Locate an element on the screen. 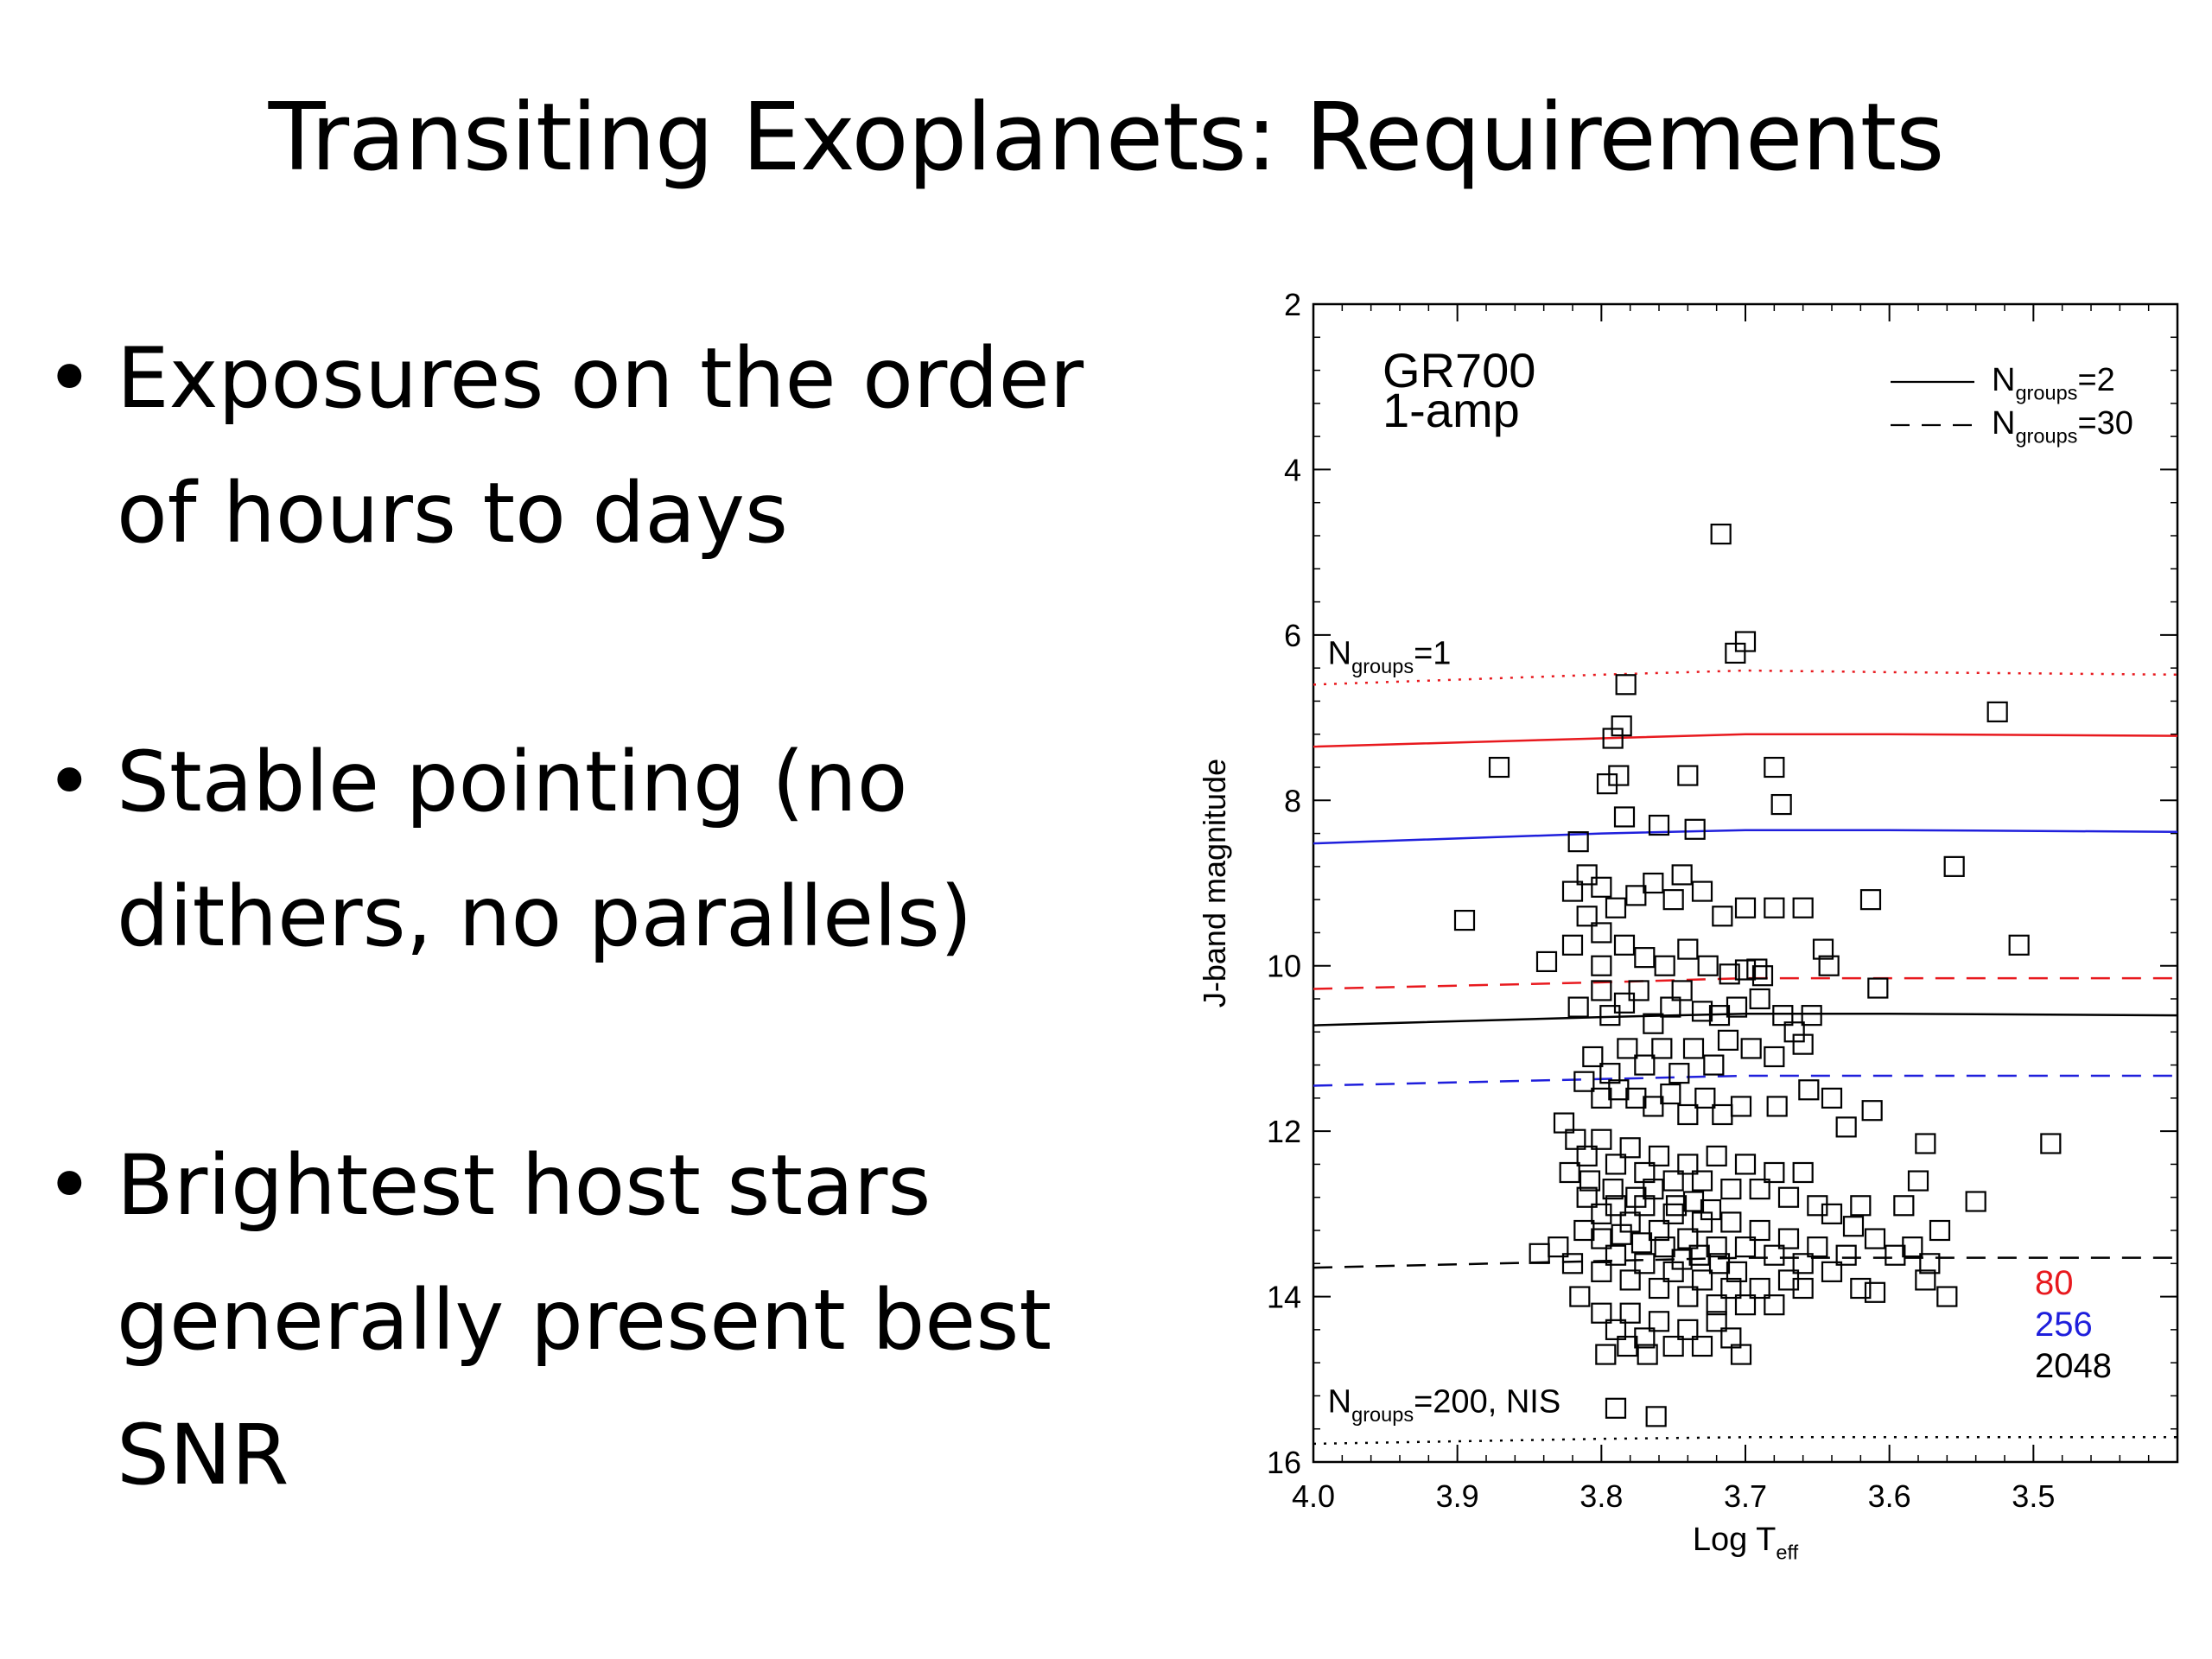  y-tick-label: 8 is located at coordinates (1292, 800).